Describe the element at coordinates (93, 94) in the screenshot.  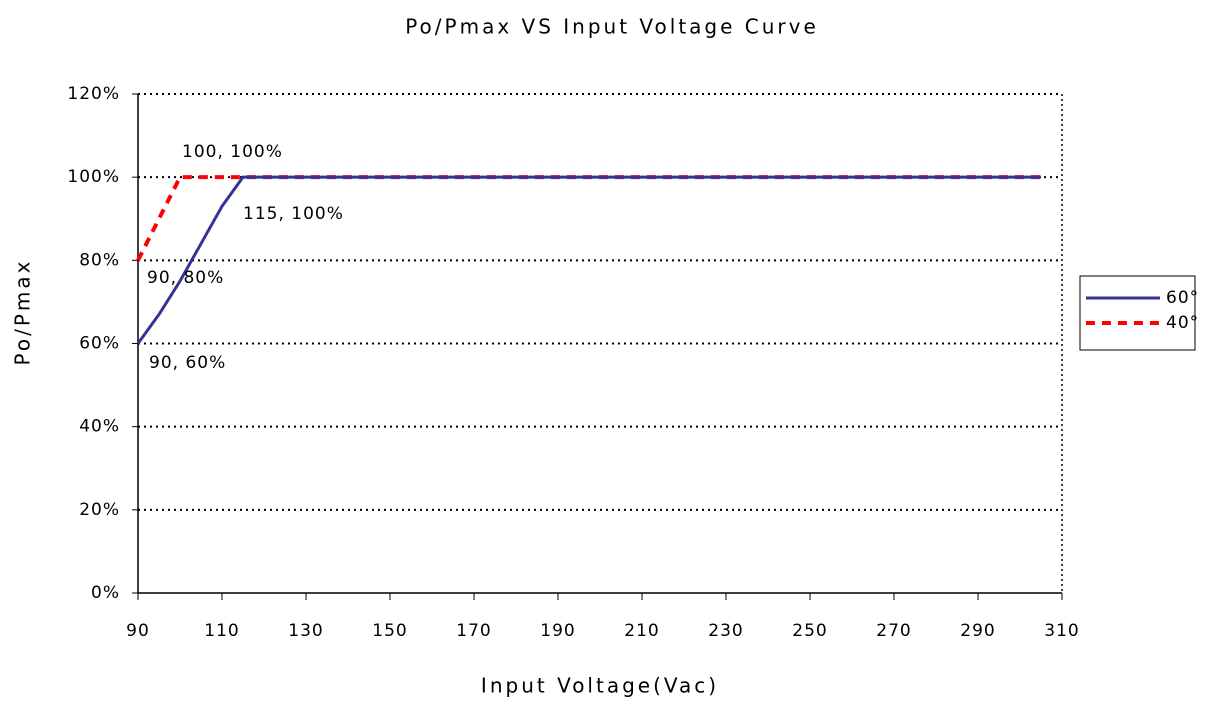
I see `y-tick-label: 120%` at that location.